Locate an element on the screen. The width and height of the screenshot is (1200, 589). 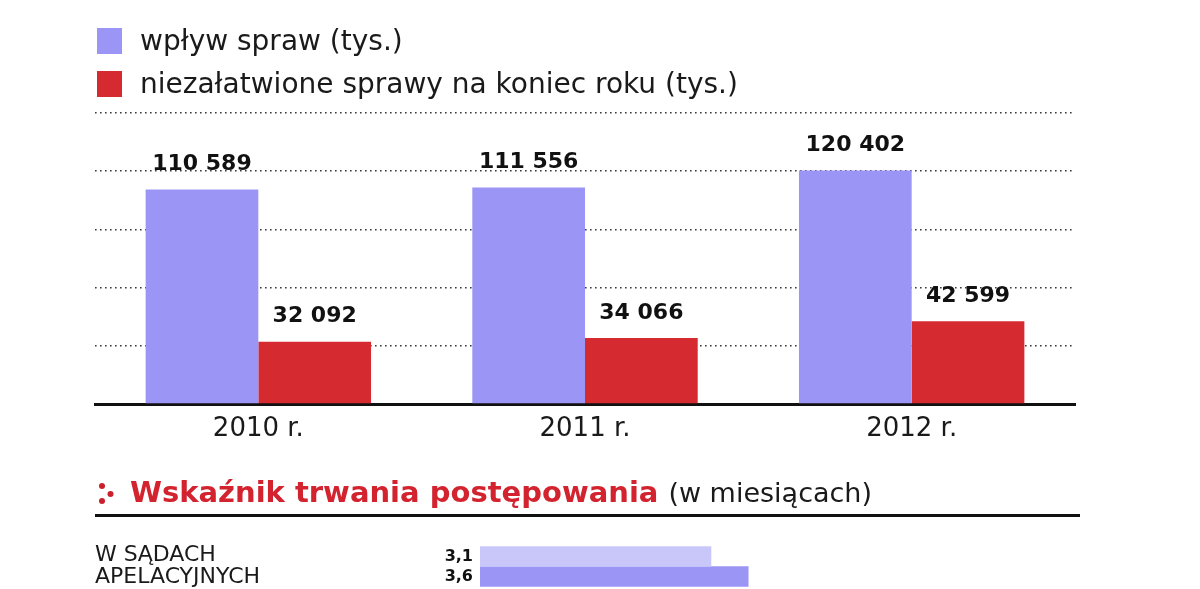
data-label: 120 402 is located at coordinates (855, 144).